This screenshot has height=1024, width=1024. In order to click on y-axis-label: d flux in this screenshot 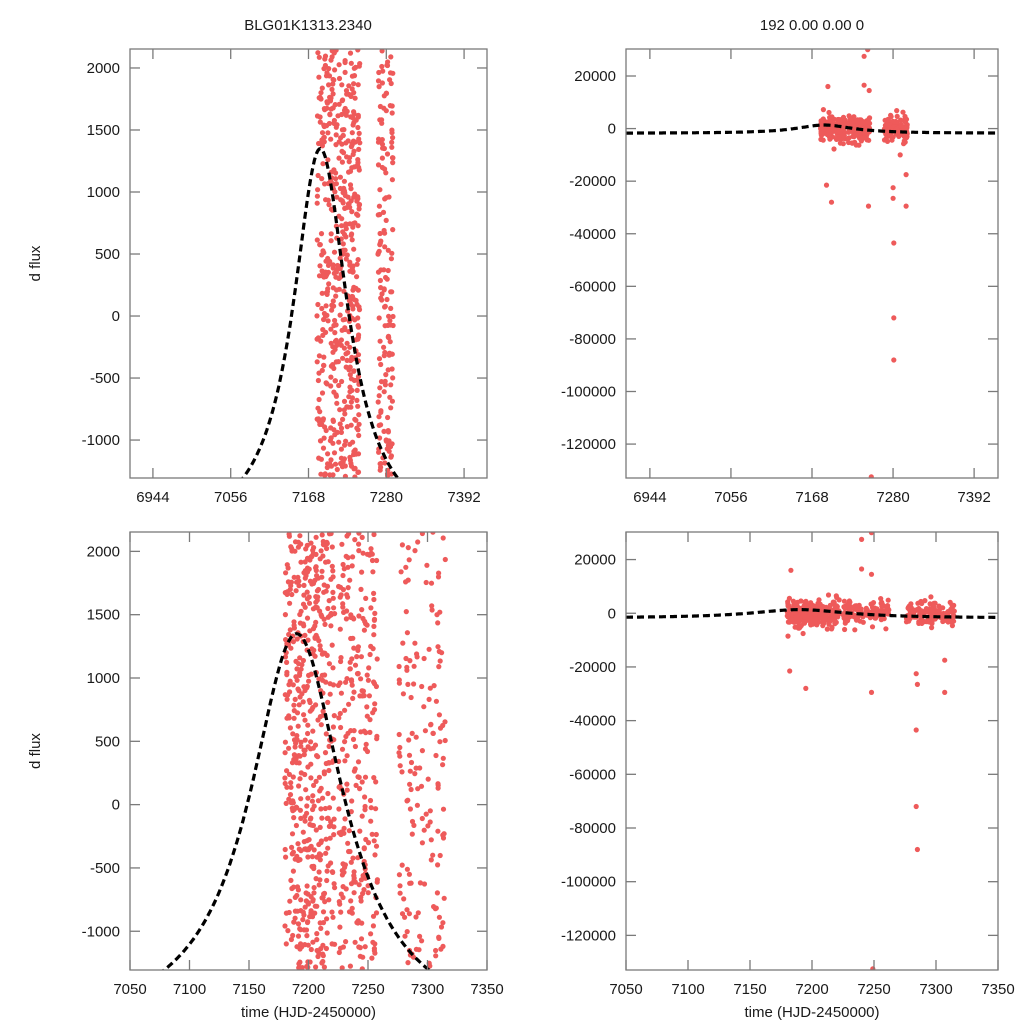, I will do `click(35, 263)`.